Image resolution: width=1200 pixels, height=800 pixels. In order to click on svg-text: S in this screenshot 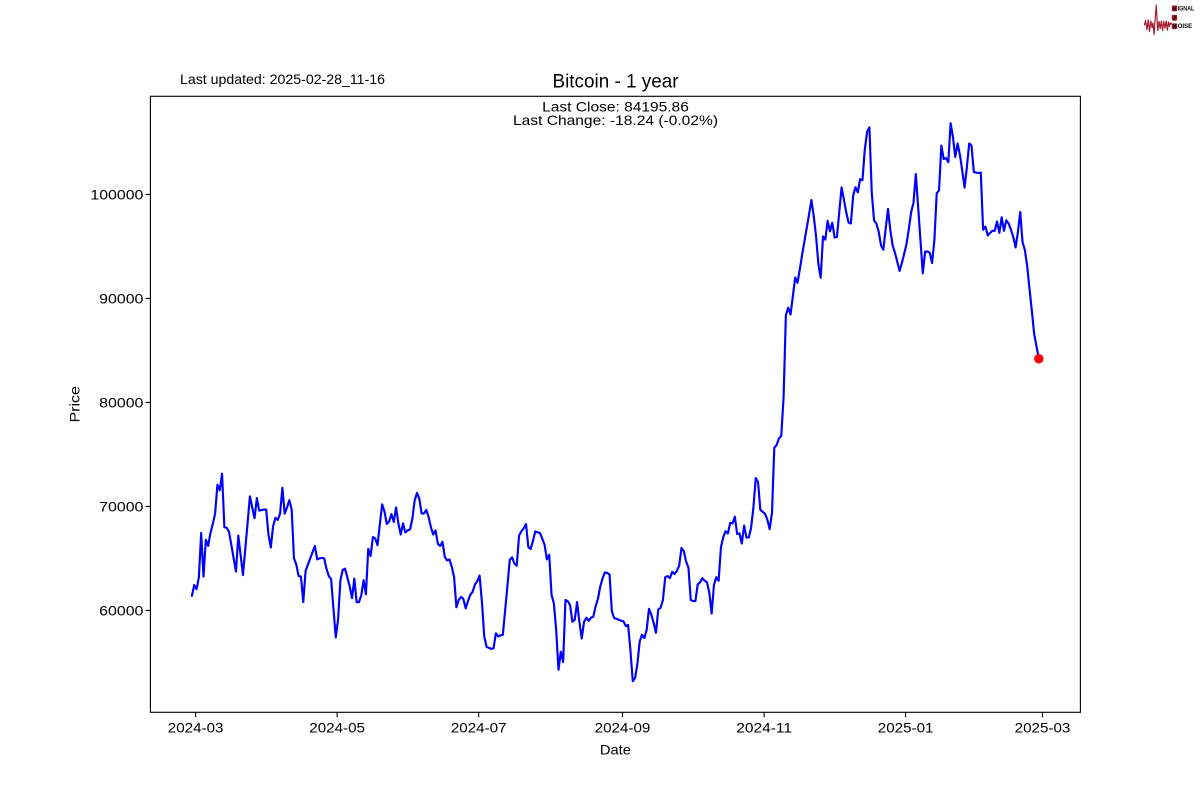, I will do `click(1175, 9)`.